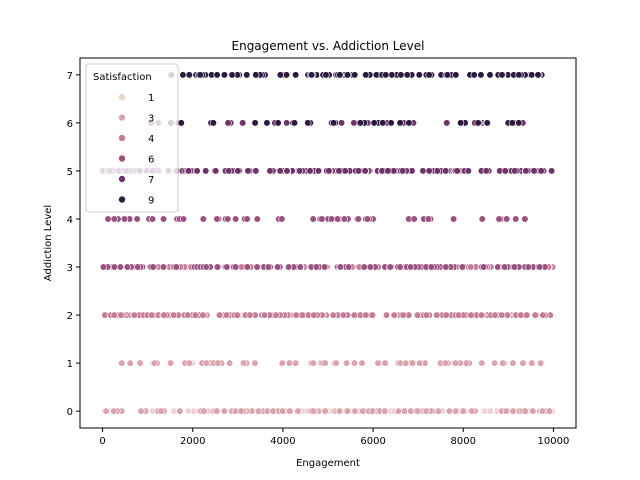 This screenshot has width=640, height=480. Describe the element at coordinates (151, 201) in the screenshot. I see `legend-entry-label: 9` at that location.